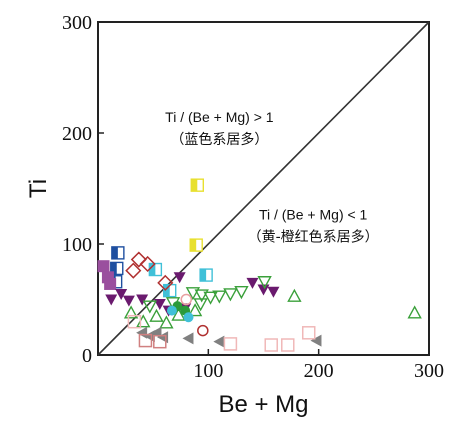 Image resolution: width=460 pixels, height=432 pixels. I want to click on y-axis-title: Ti, so click(38, 188).